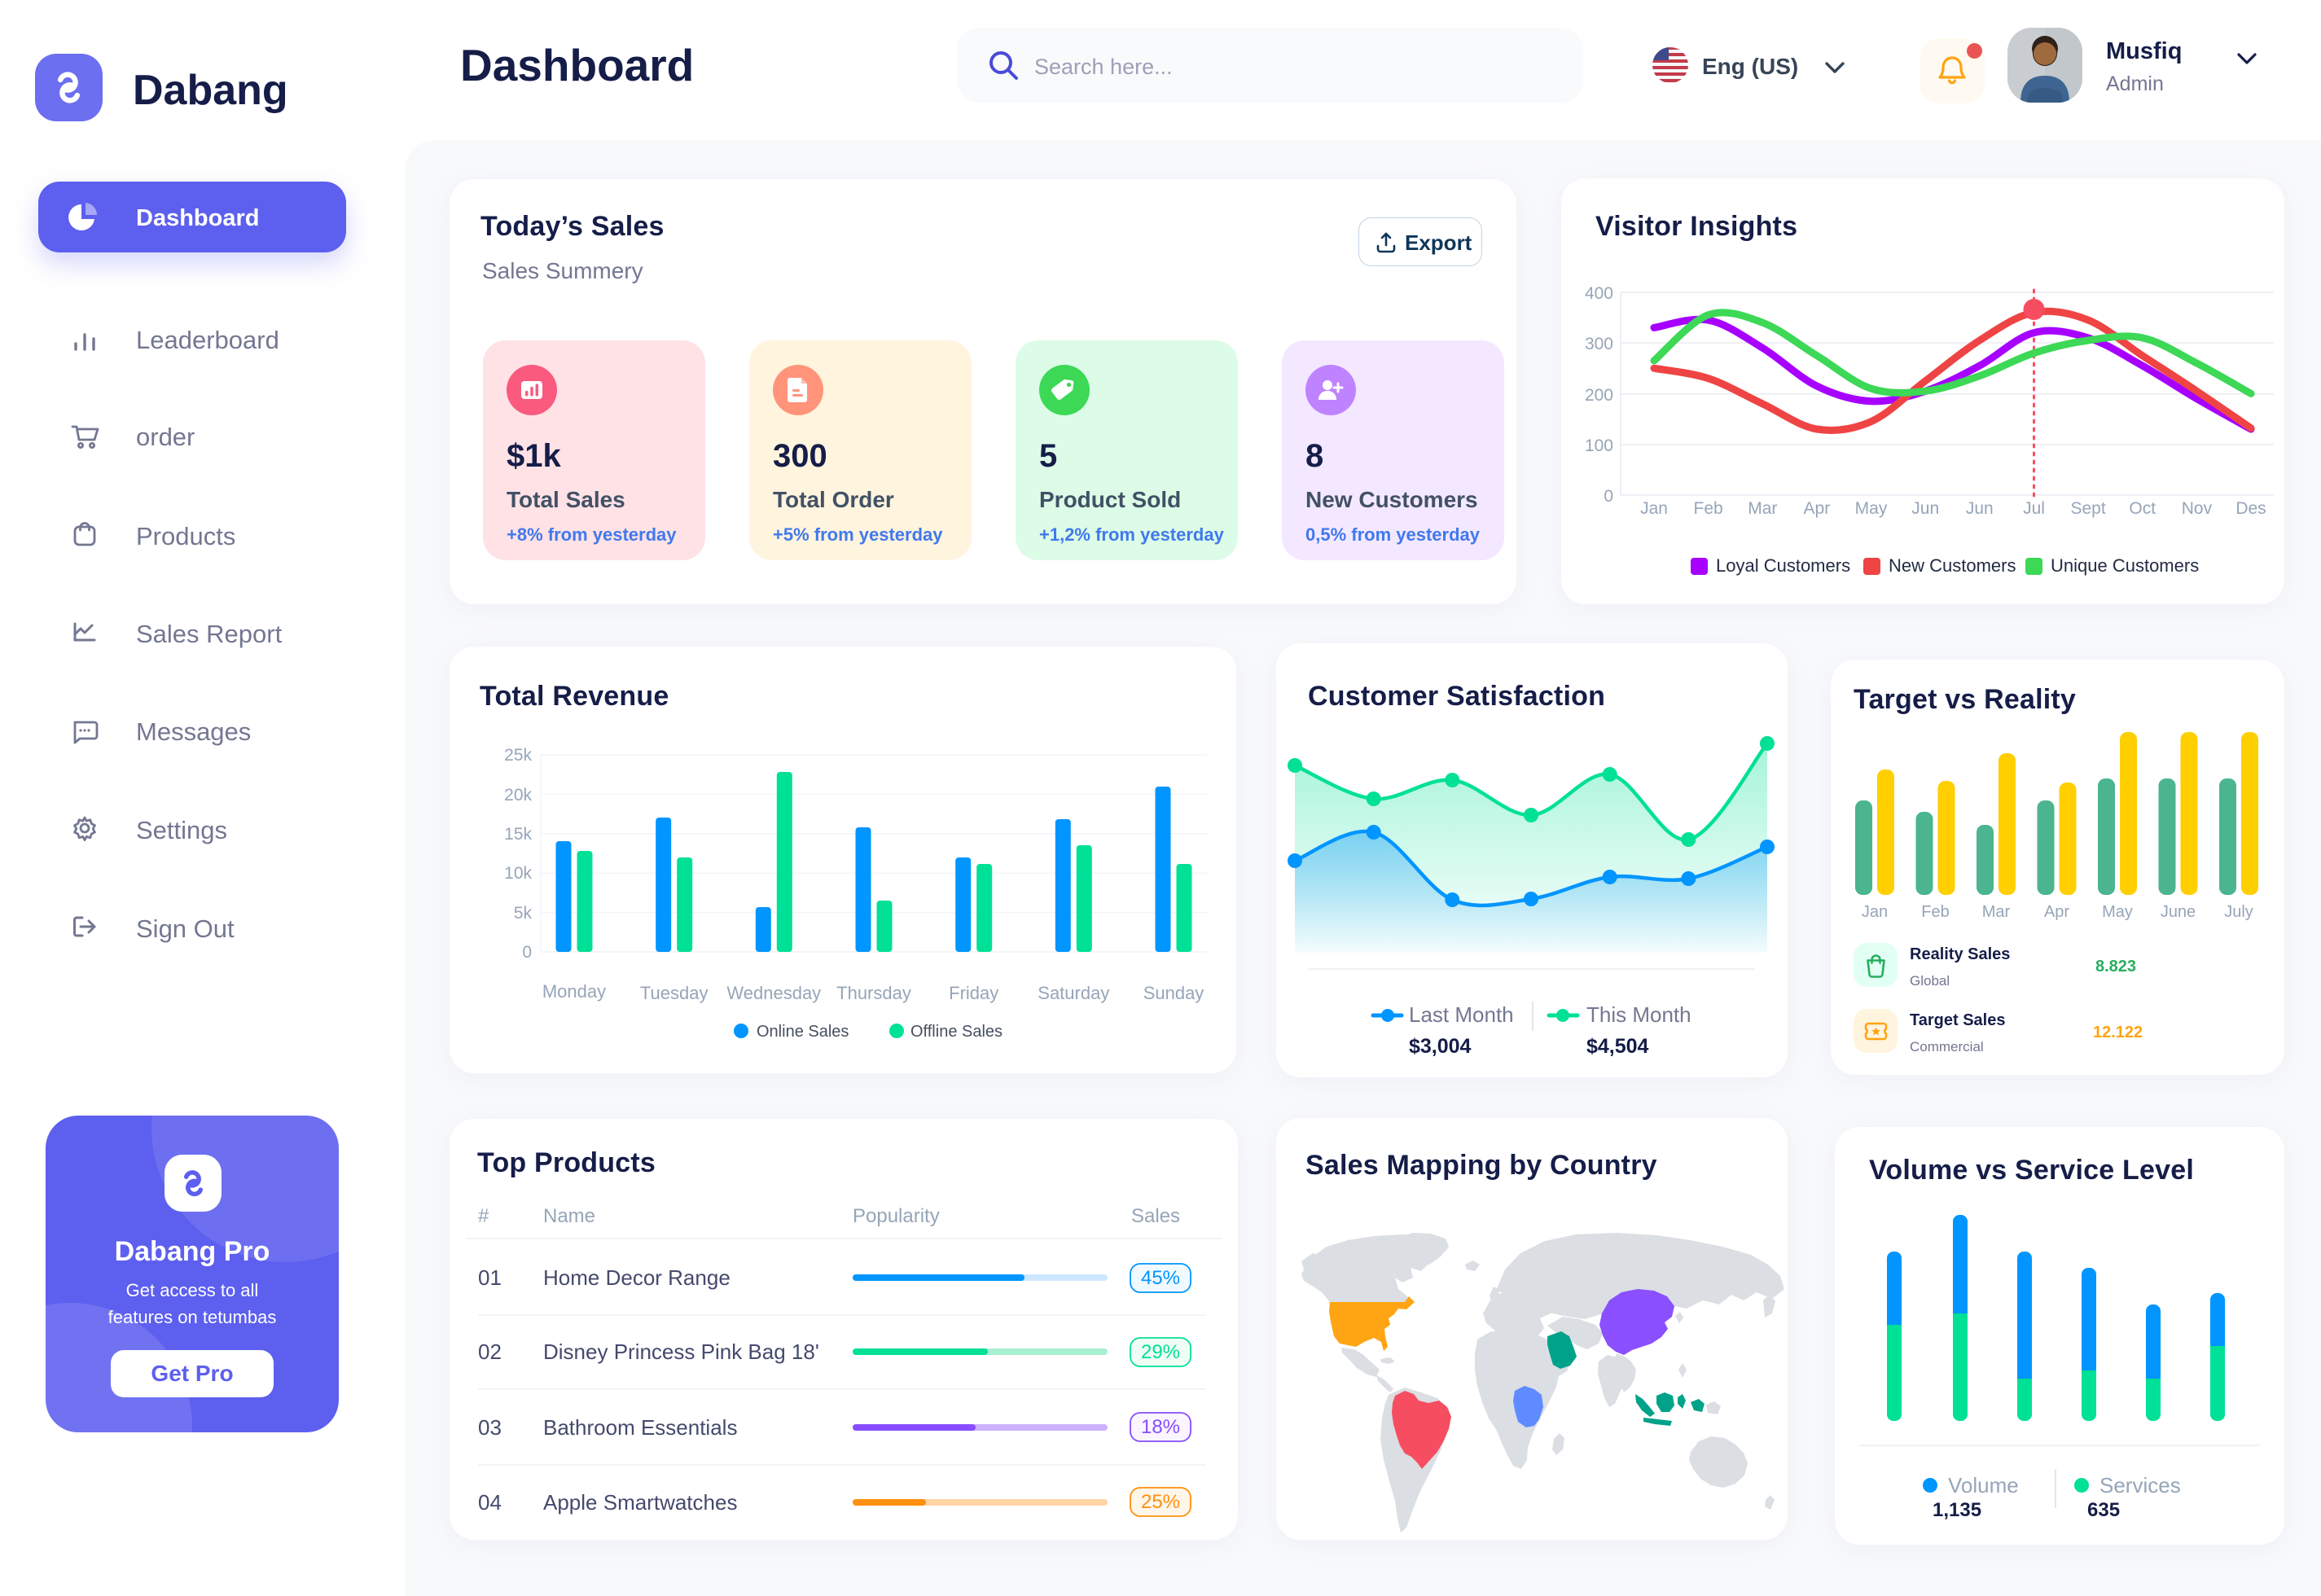  I want to click on svg-text: This Month, so click(1638, 1014).